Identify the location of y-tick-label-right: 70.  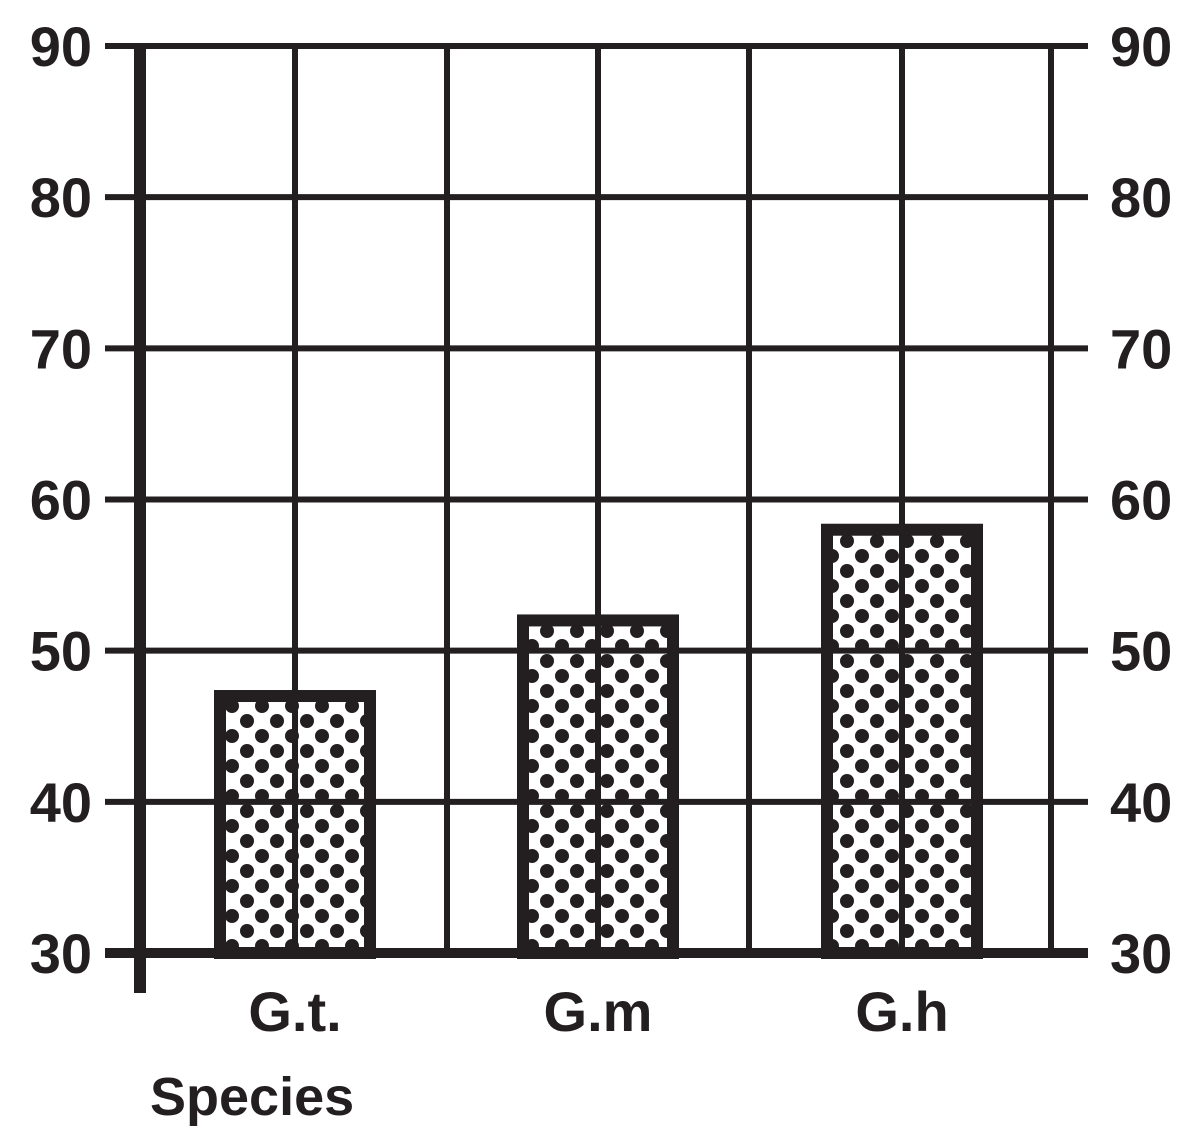
(1141, 348).